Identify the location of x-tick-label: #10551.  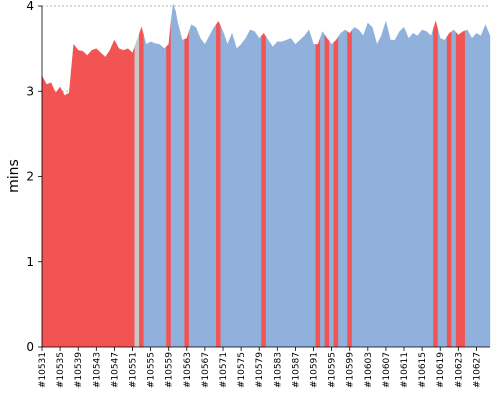
(134, 370).